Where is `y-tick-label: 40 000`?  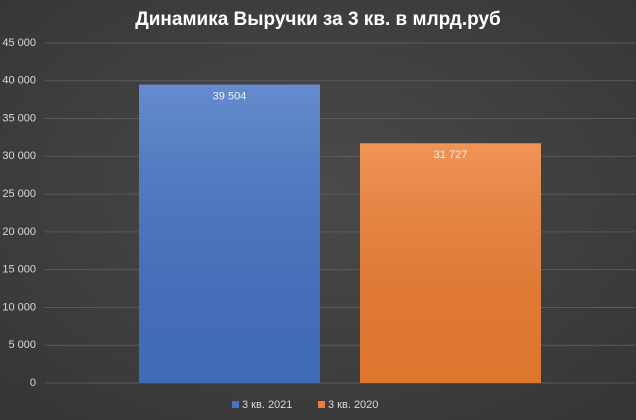 y-tick-label: 40 000 is located at coordinates (19, 81).